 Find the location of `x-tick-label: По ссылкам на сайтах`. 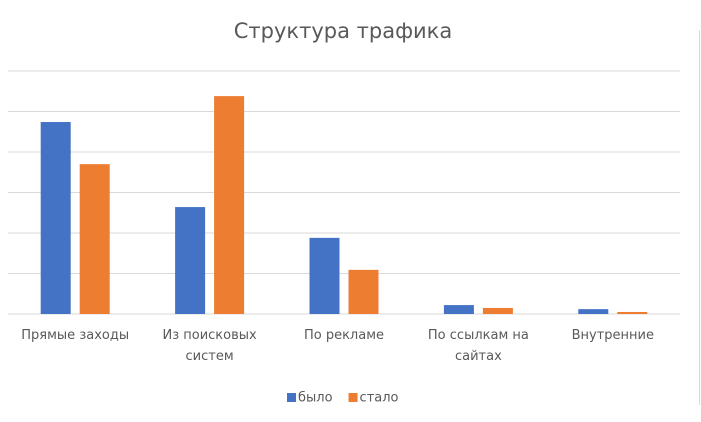

x-tick-label: По ссылкам на сайтах is located at coordinates (478, 346).